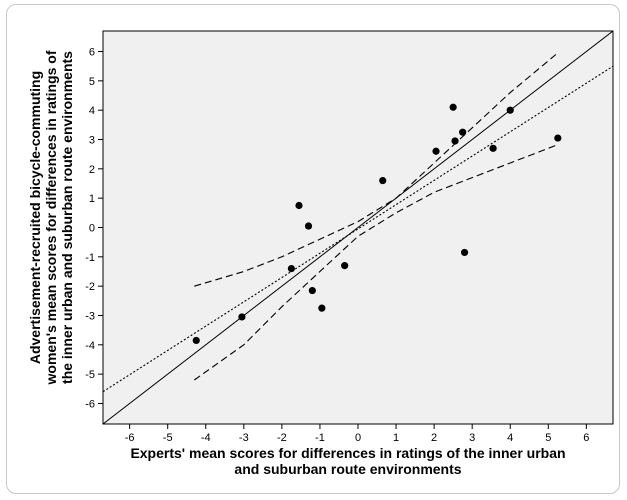 This screenshot has height=500, width=627. I want to click on y-axis-ticks: -6 -5 -4 -3 -2 -1 0 1 2 3 4 5 6, so click(94, 228).